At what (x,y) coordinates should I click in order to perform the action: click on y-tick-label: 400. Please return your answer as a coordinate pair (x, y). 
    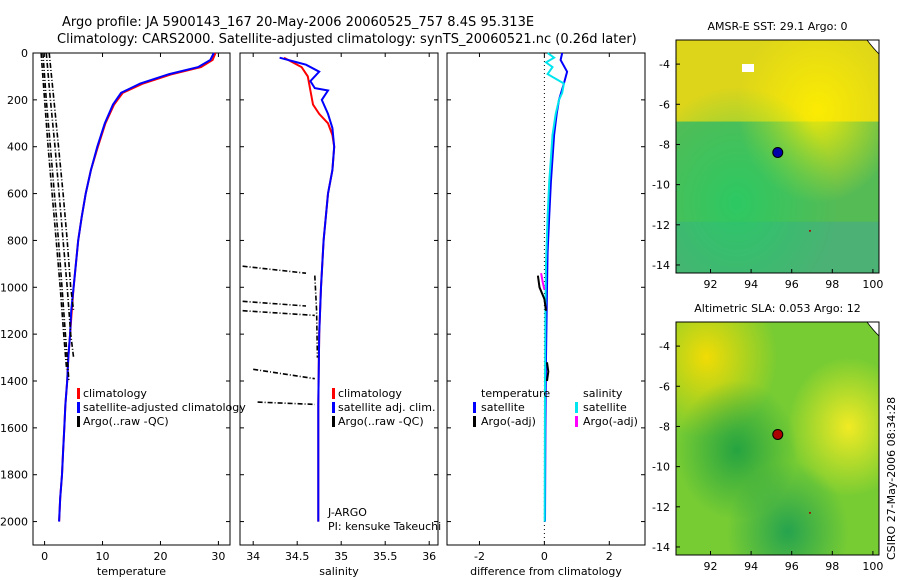
    Looking at the image, I should click on (17, 147).